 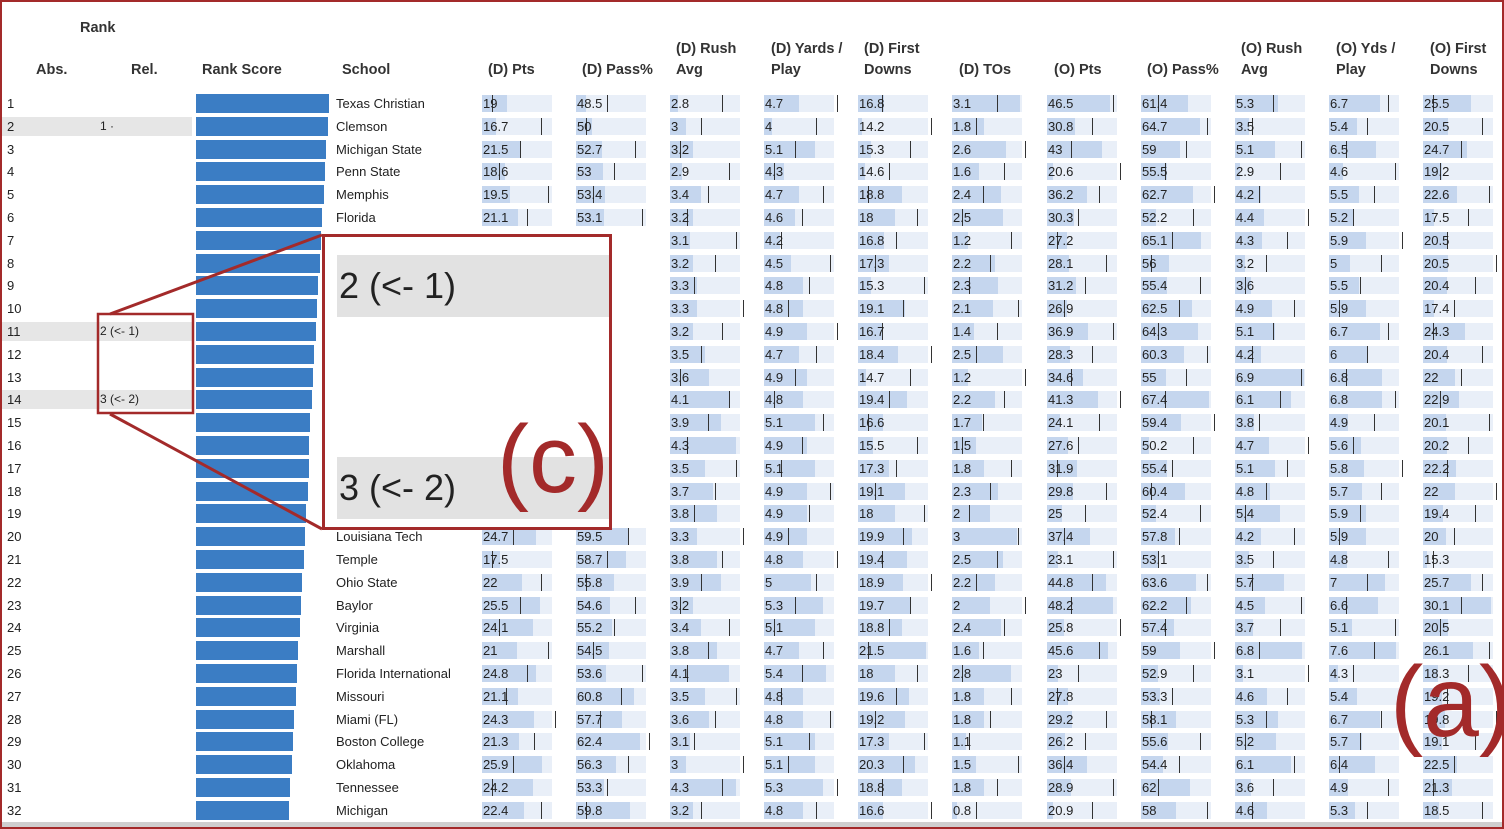 I want to click on header-d-rush: (D) Rush Avg, so click(x=706, y=60).